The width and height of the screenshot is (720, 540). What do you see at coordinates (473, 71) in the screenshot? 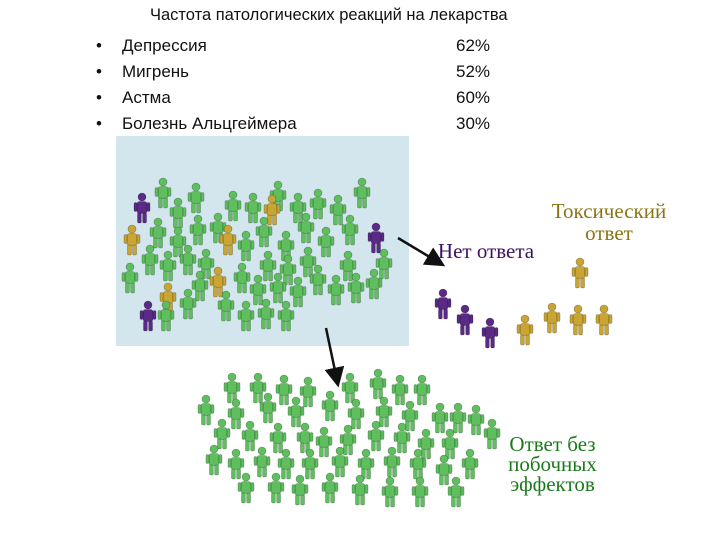
I see `percent-value: 52%` at bounding box center [473, 71].